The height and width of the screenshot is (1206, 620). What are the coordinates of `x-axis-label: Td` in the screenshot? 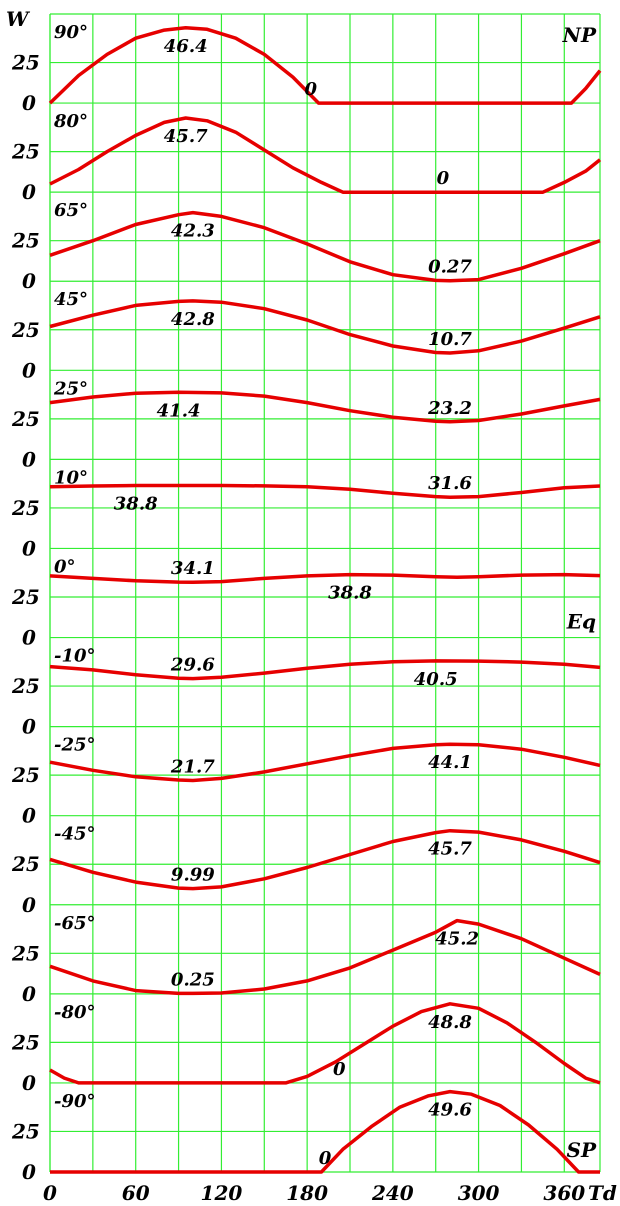 It's located at (602, 1193).